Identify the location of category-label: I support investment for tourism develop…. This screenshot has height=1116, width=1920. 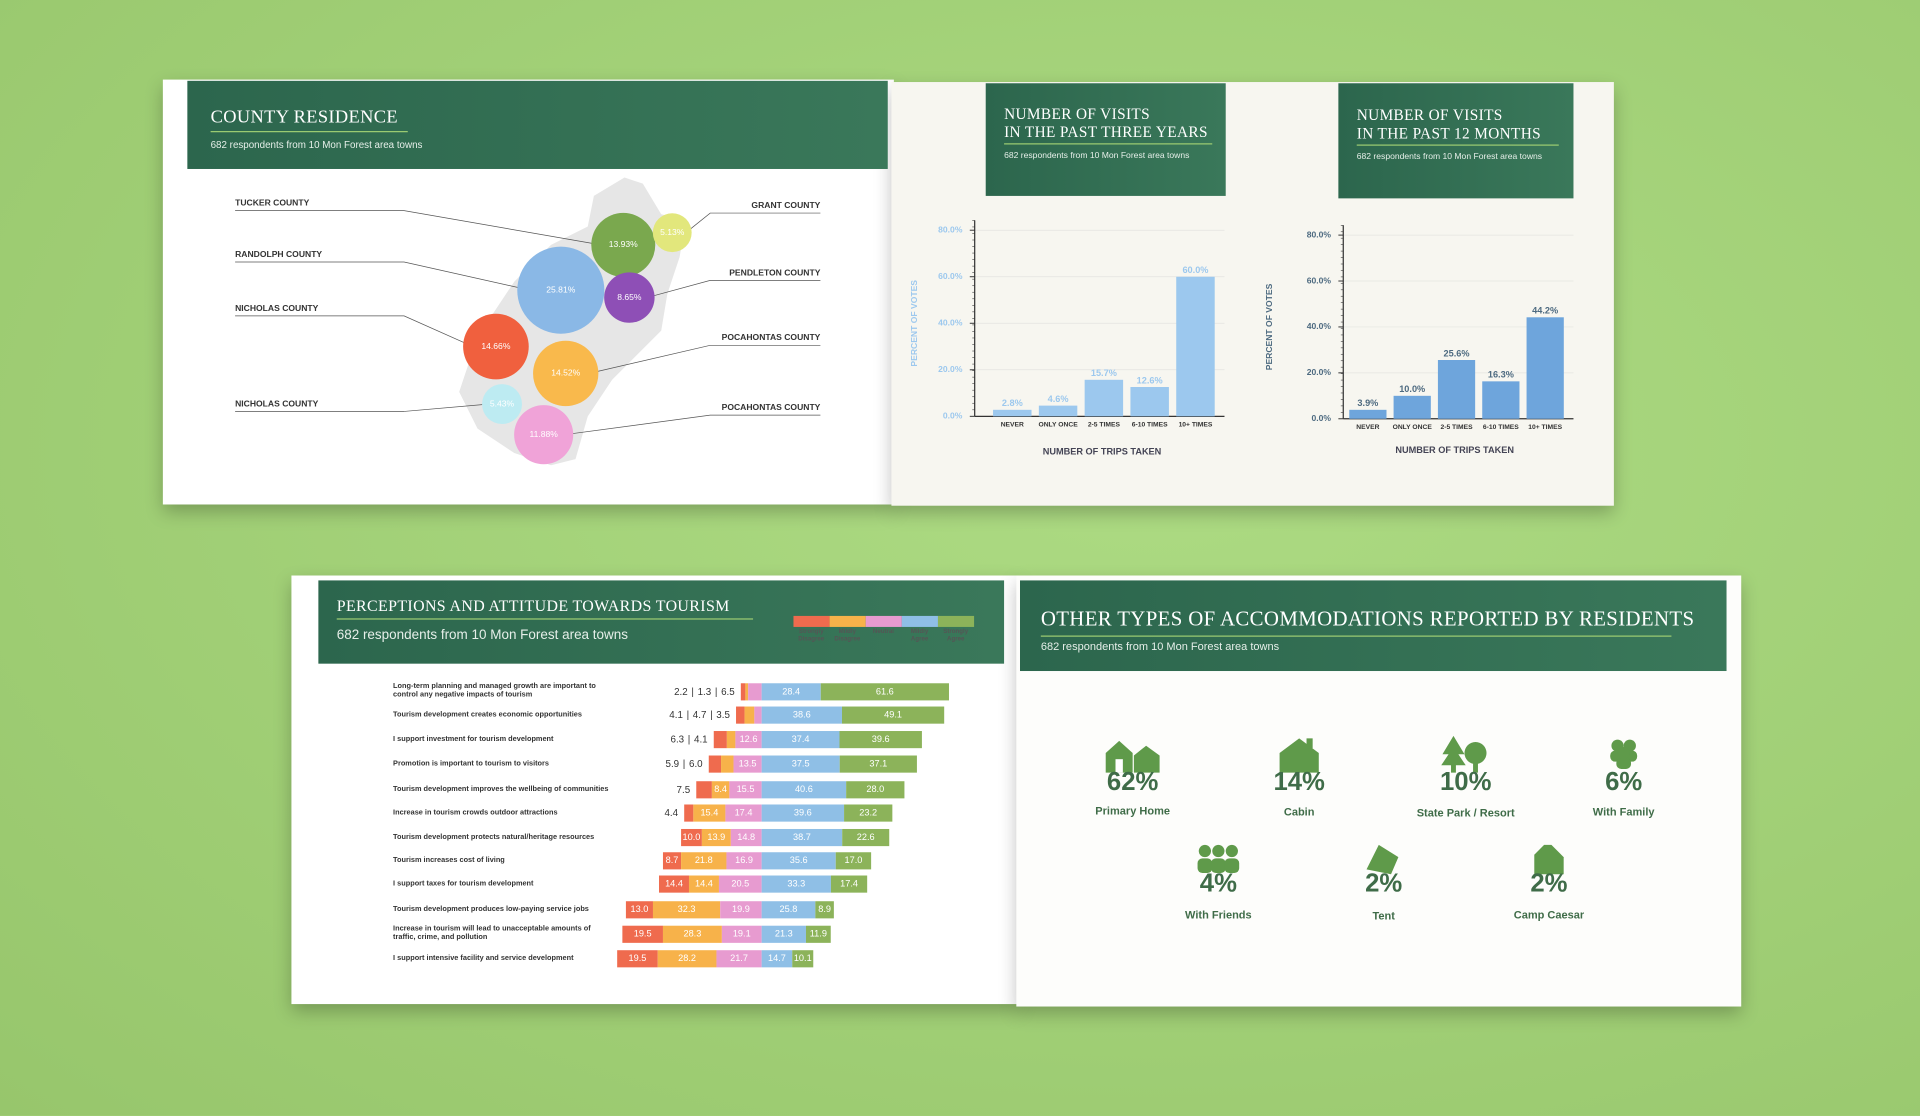
(473, 739).